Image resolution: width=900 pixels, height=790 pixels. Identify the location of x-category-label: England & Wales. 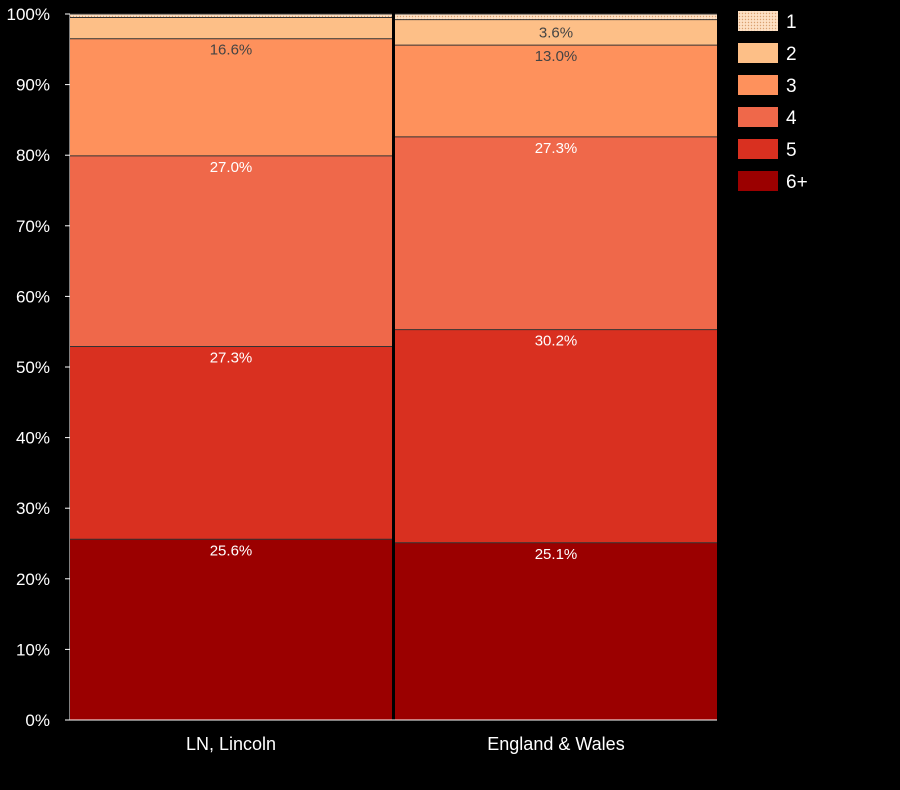
(555, 744).